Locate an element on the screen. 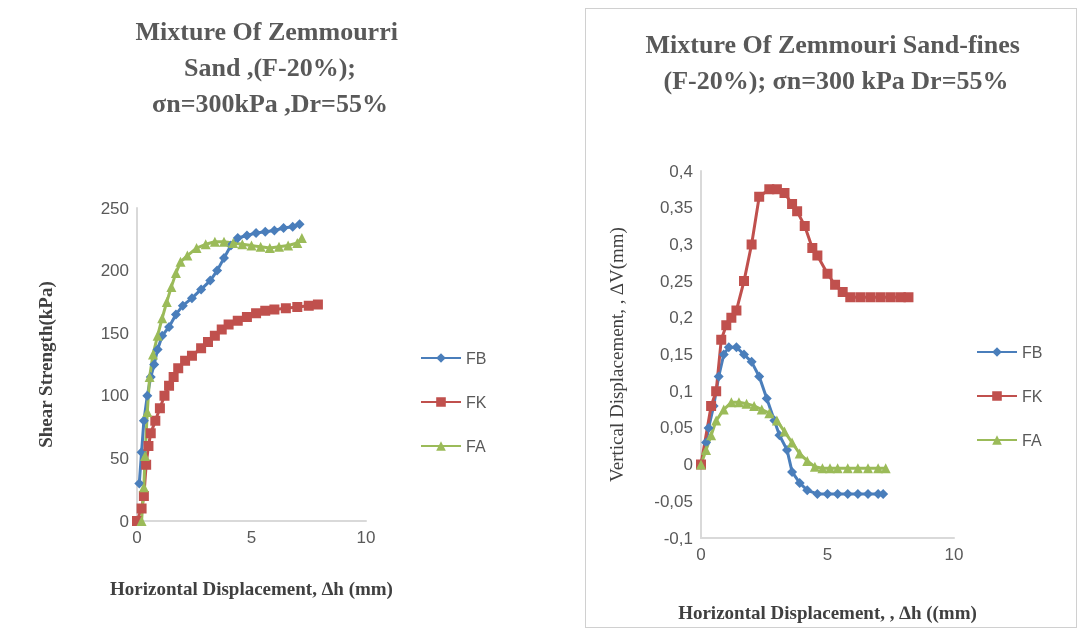  chart-title: Mixture Of Zemmourri Sand ,(F-20%);σn=300kPa ,Dr=55% is located at coordinates (270, 67).